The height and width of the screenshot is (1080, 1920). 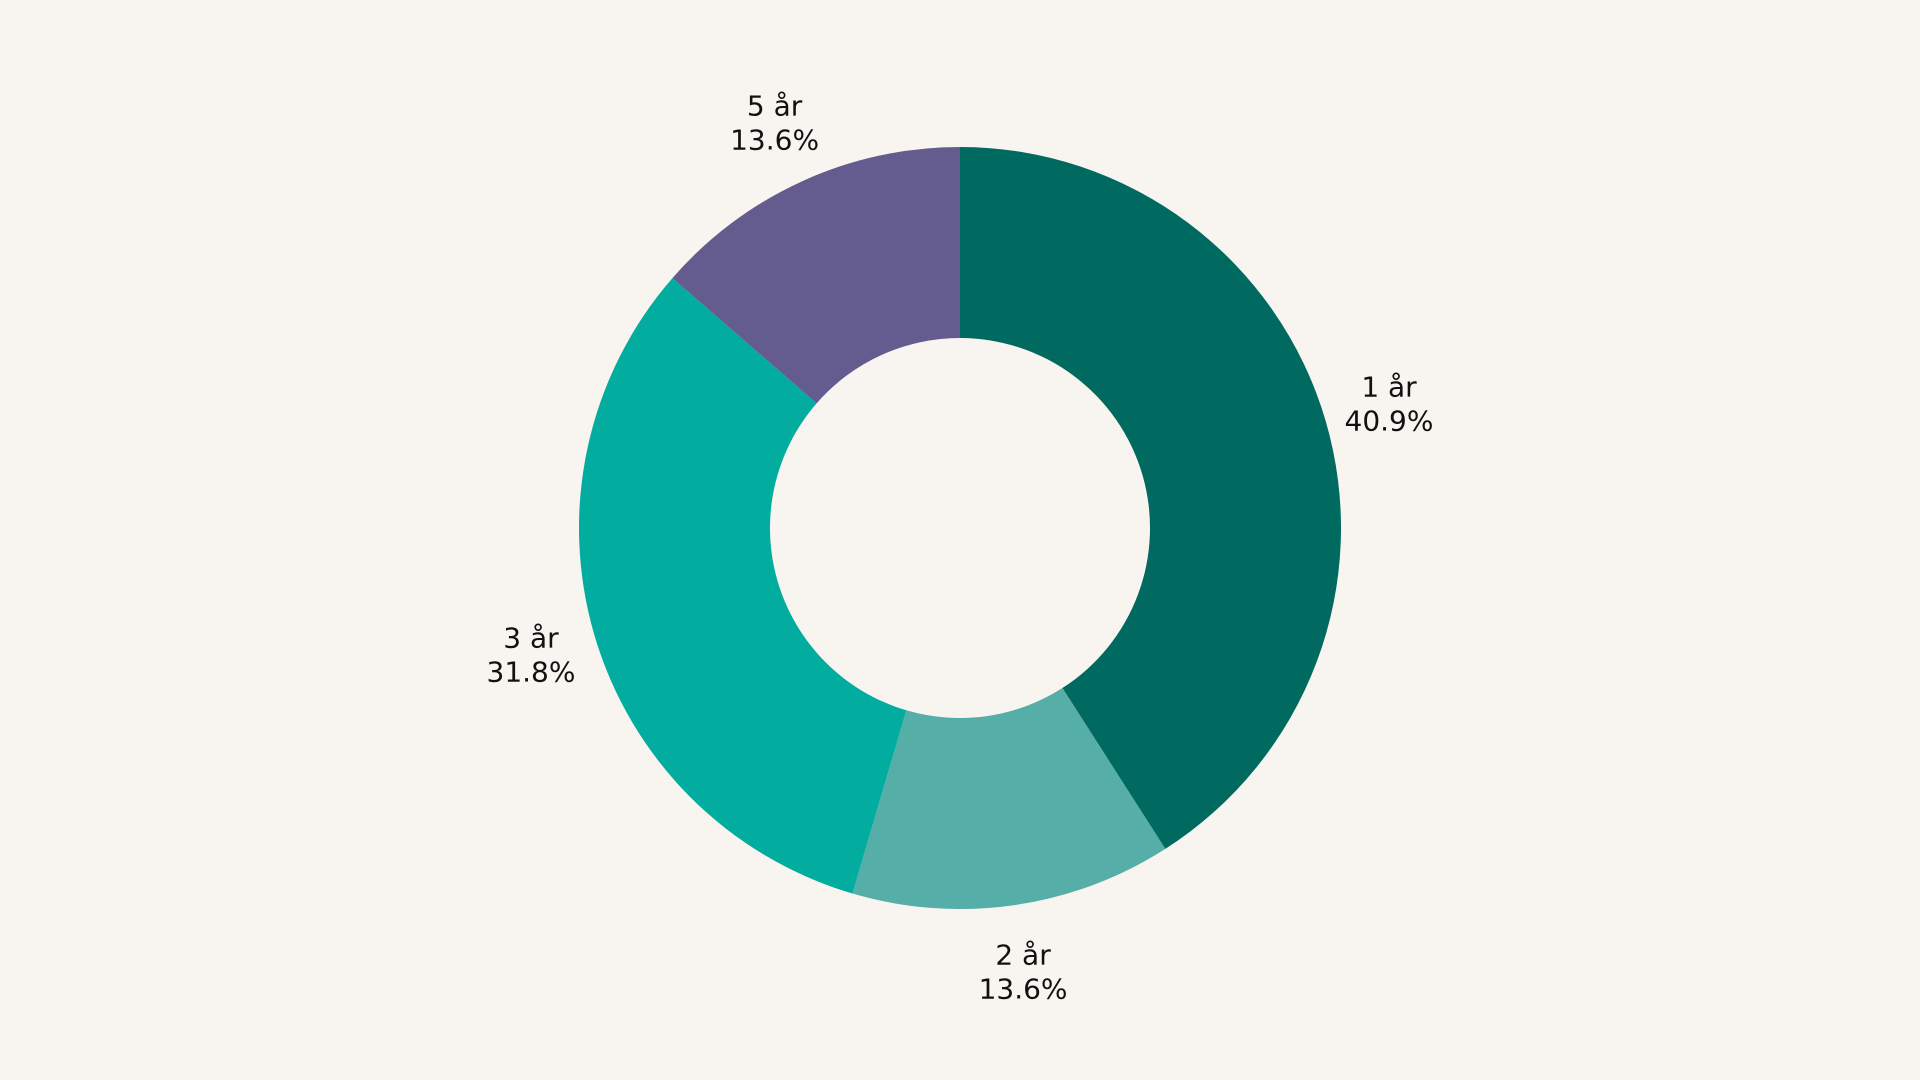 I want to click on slice-label-4: 5 år 13.6%, so click(x=774, y=122).